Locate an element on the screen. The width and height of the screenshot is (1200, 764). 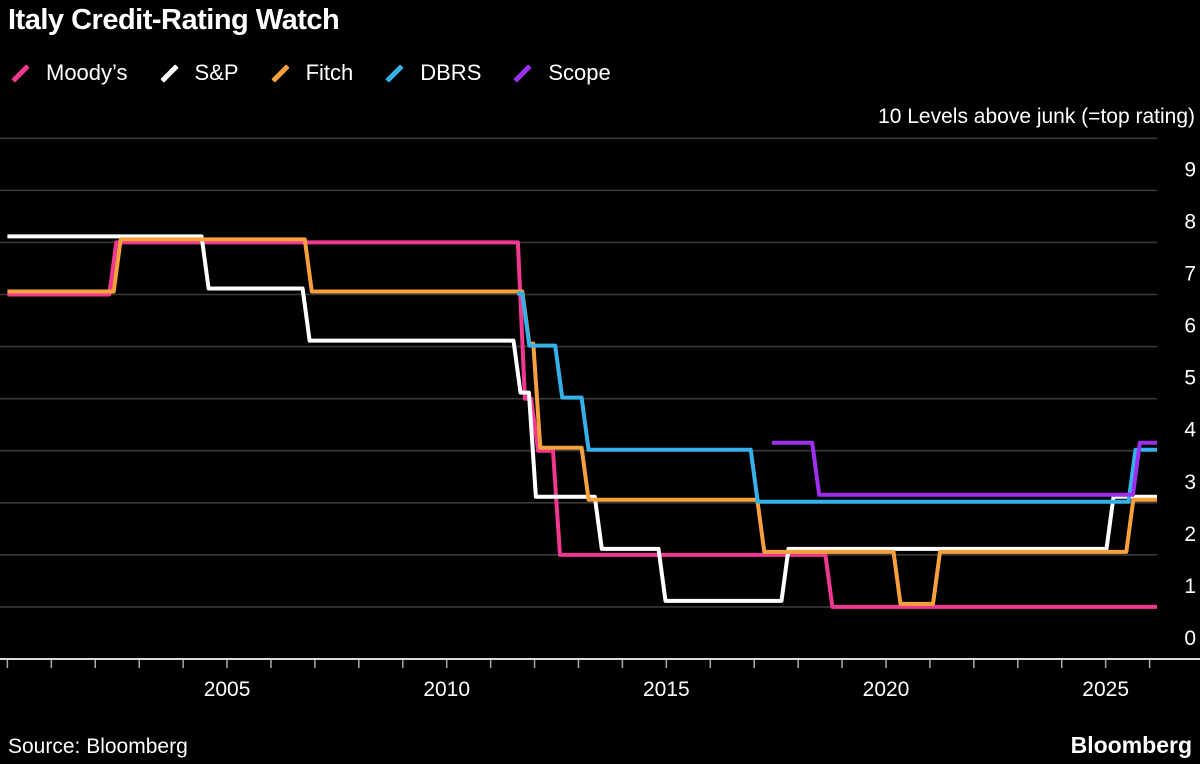
svg-text: 4 is located at coordinates (1190, 430).